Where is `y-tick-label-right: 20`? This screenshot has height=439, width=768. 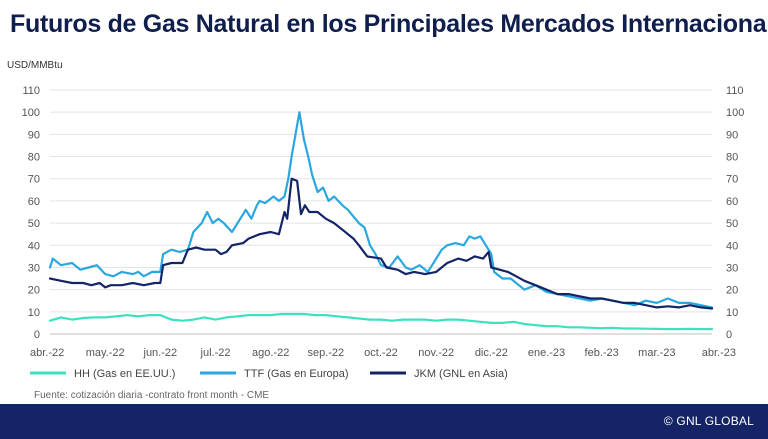 y-tick-label-right: 20 is located at coordinates (732, 291).